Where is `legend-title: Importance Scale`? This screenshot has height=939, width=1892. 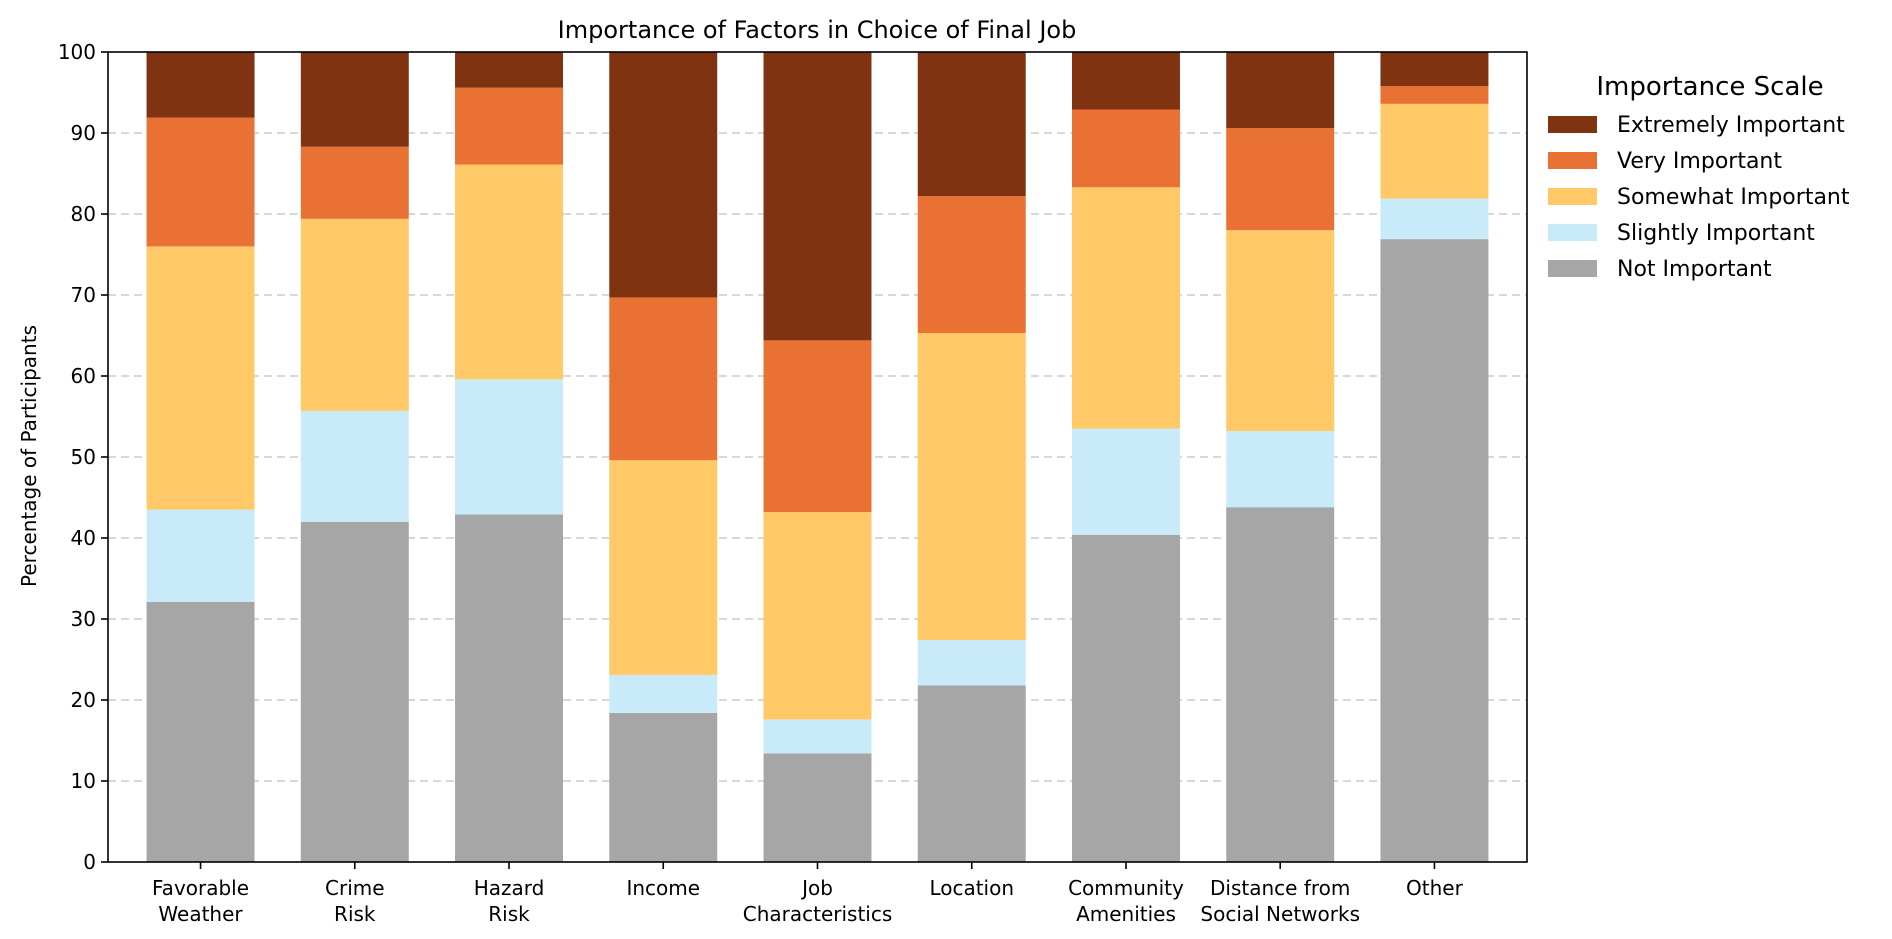
legend-title: Importance Scale is located at coordinates (1709, 87).